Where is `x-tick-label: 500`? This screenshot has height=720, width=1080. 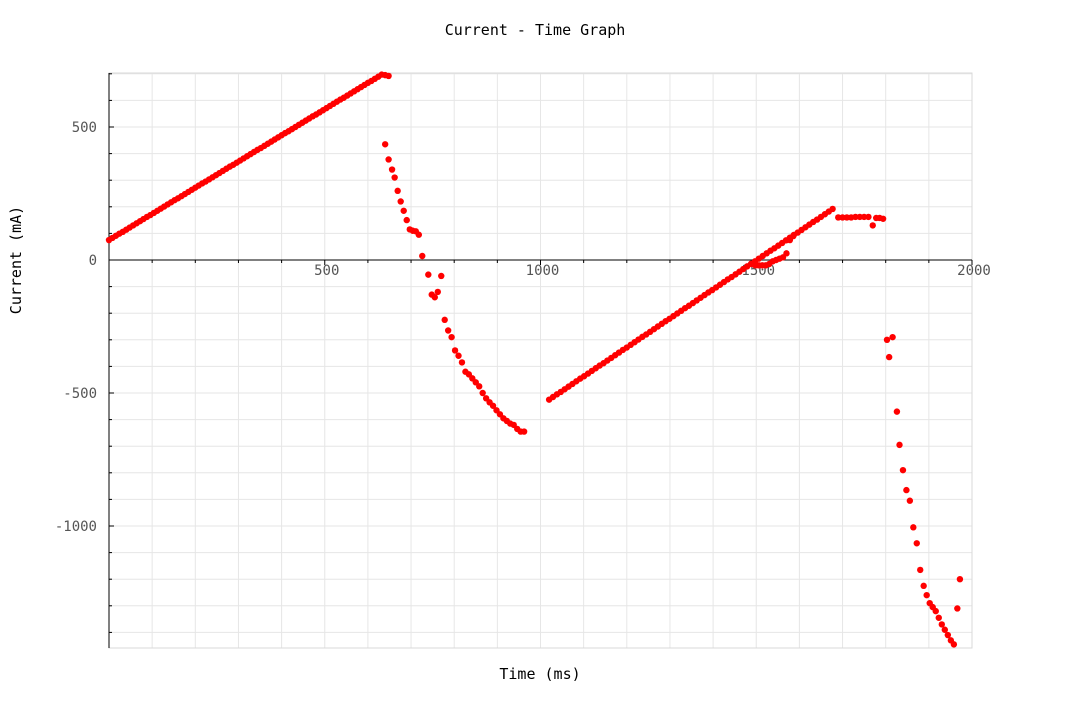 x-tick-label: 500 is located at coordinates (326, 271).